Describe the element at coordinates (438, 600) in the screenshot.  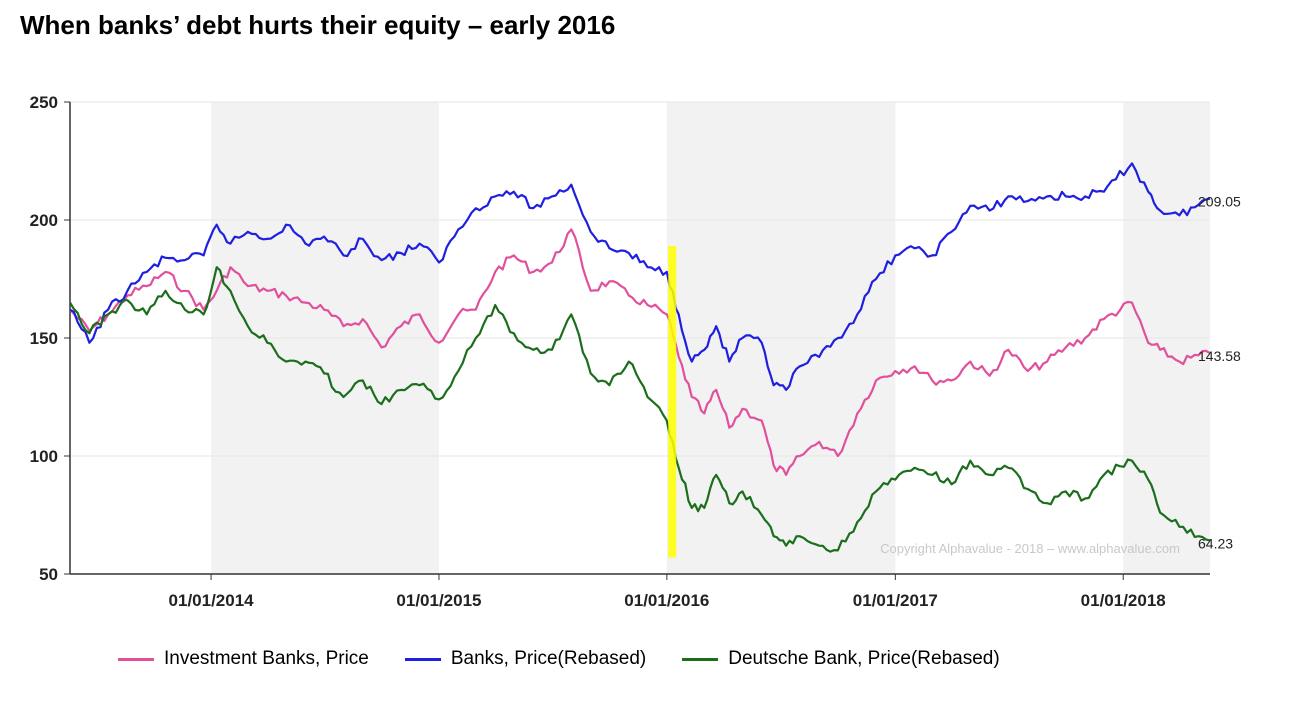
I see `tick-label-x-1: 01/01/2015` at that location.